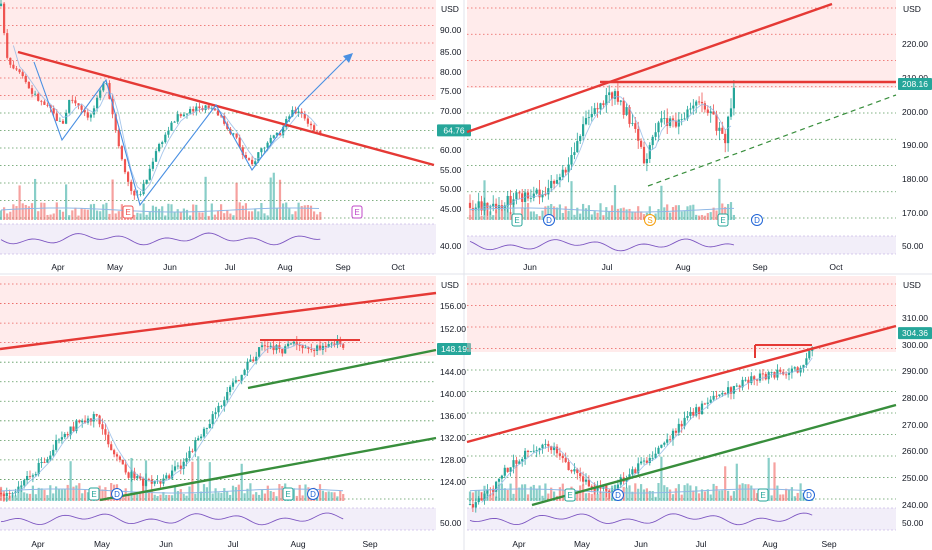 The height and width of the screenshot is (550, 932). I want to click on time-tick-label: Sep, so click(369, 544).